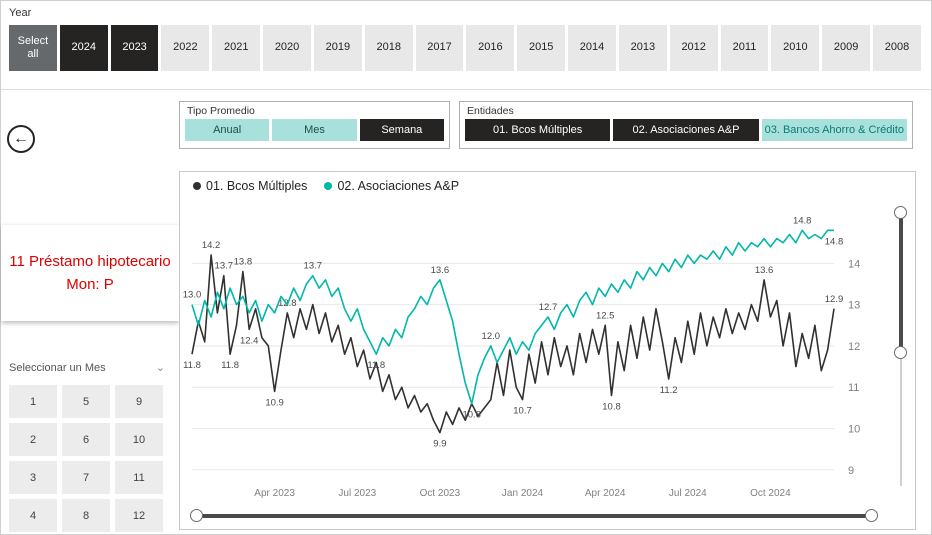 The image size is (932, 535). Describe the element at coordinates (439, 444) in the screenshot. I see `svg-text: 9.9` at that location.